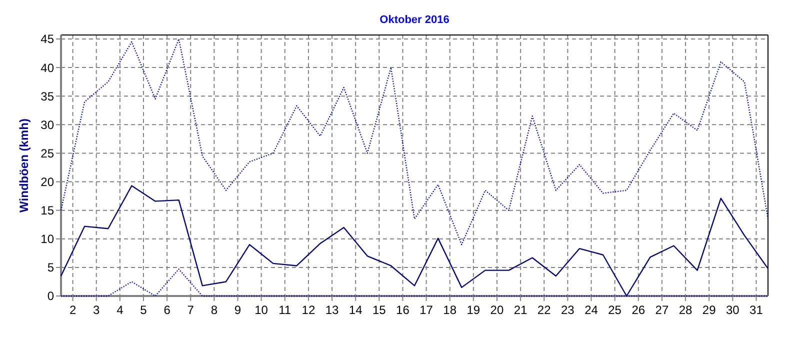 Image resolution: width=792 pixels, height=337 pixels. I want to click on y-axis-title: Windböen (kmh), so click(24, 165).